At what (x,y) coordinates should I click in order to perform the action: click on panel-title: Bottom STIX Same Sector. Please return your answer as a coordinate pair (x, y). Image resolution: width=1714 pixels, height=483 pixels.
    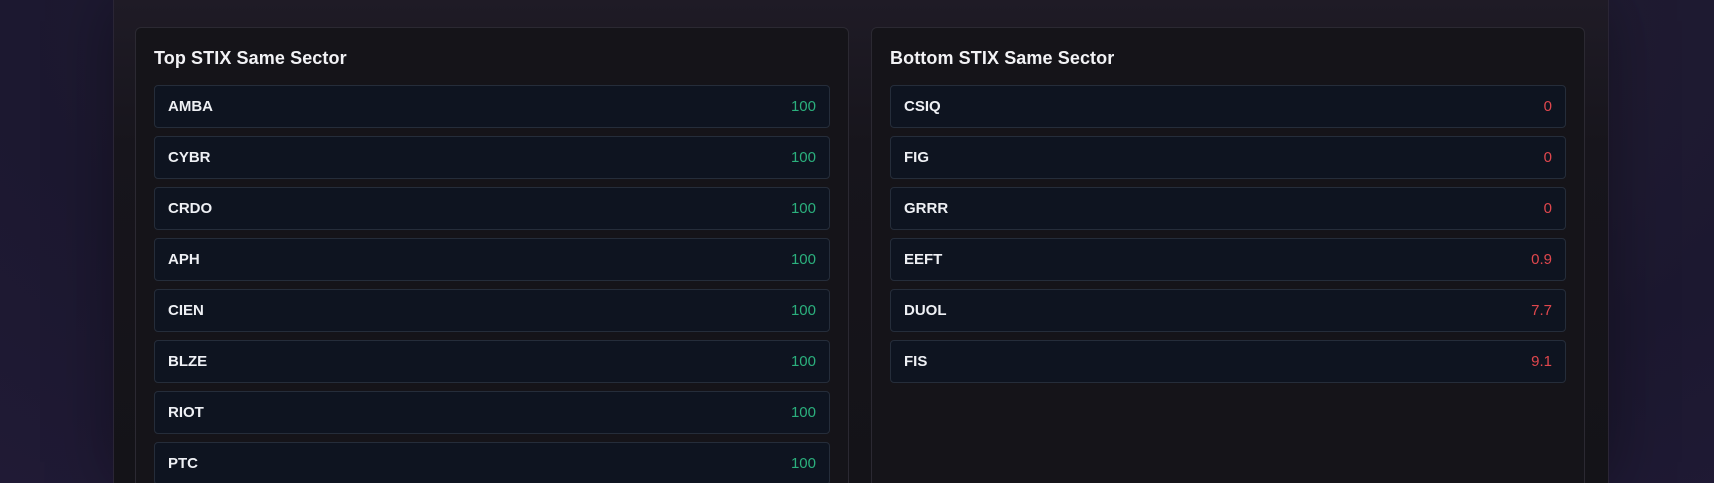
    Looking at the image, I should click on (1002, 58).